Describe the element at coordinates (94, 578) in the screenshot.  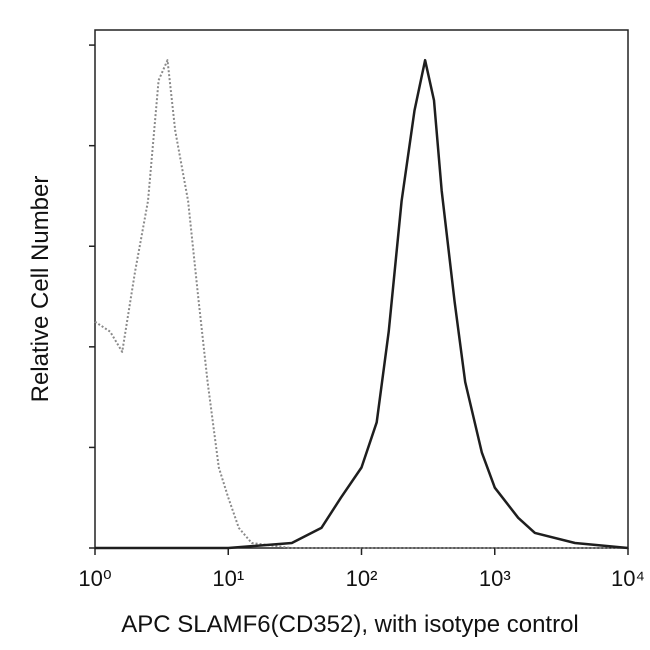
I see `x-tick-label: 10⁰` at that location.